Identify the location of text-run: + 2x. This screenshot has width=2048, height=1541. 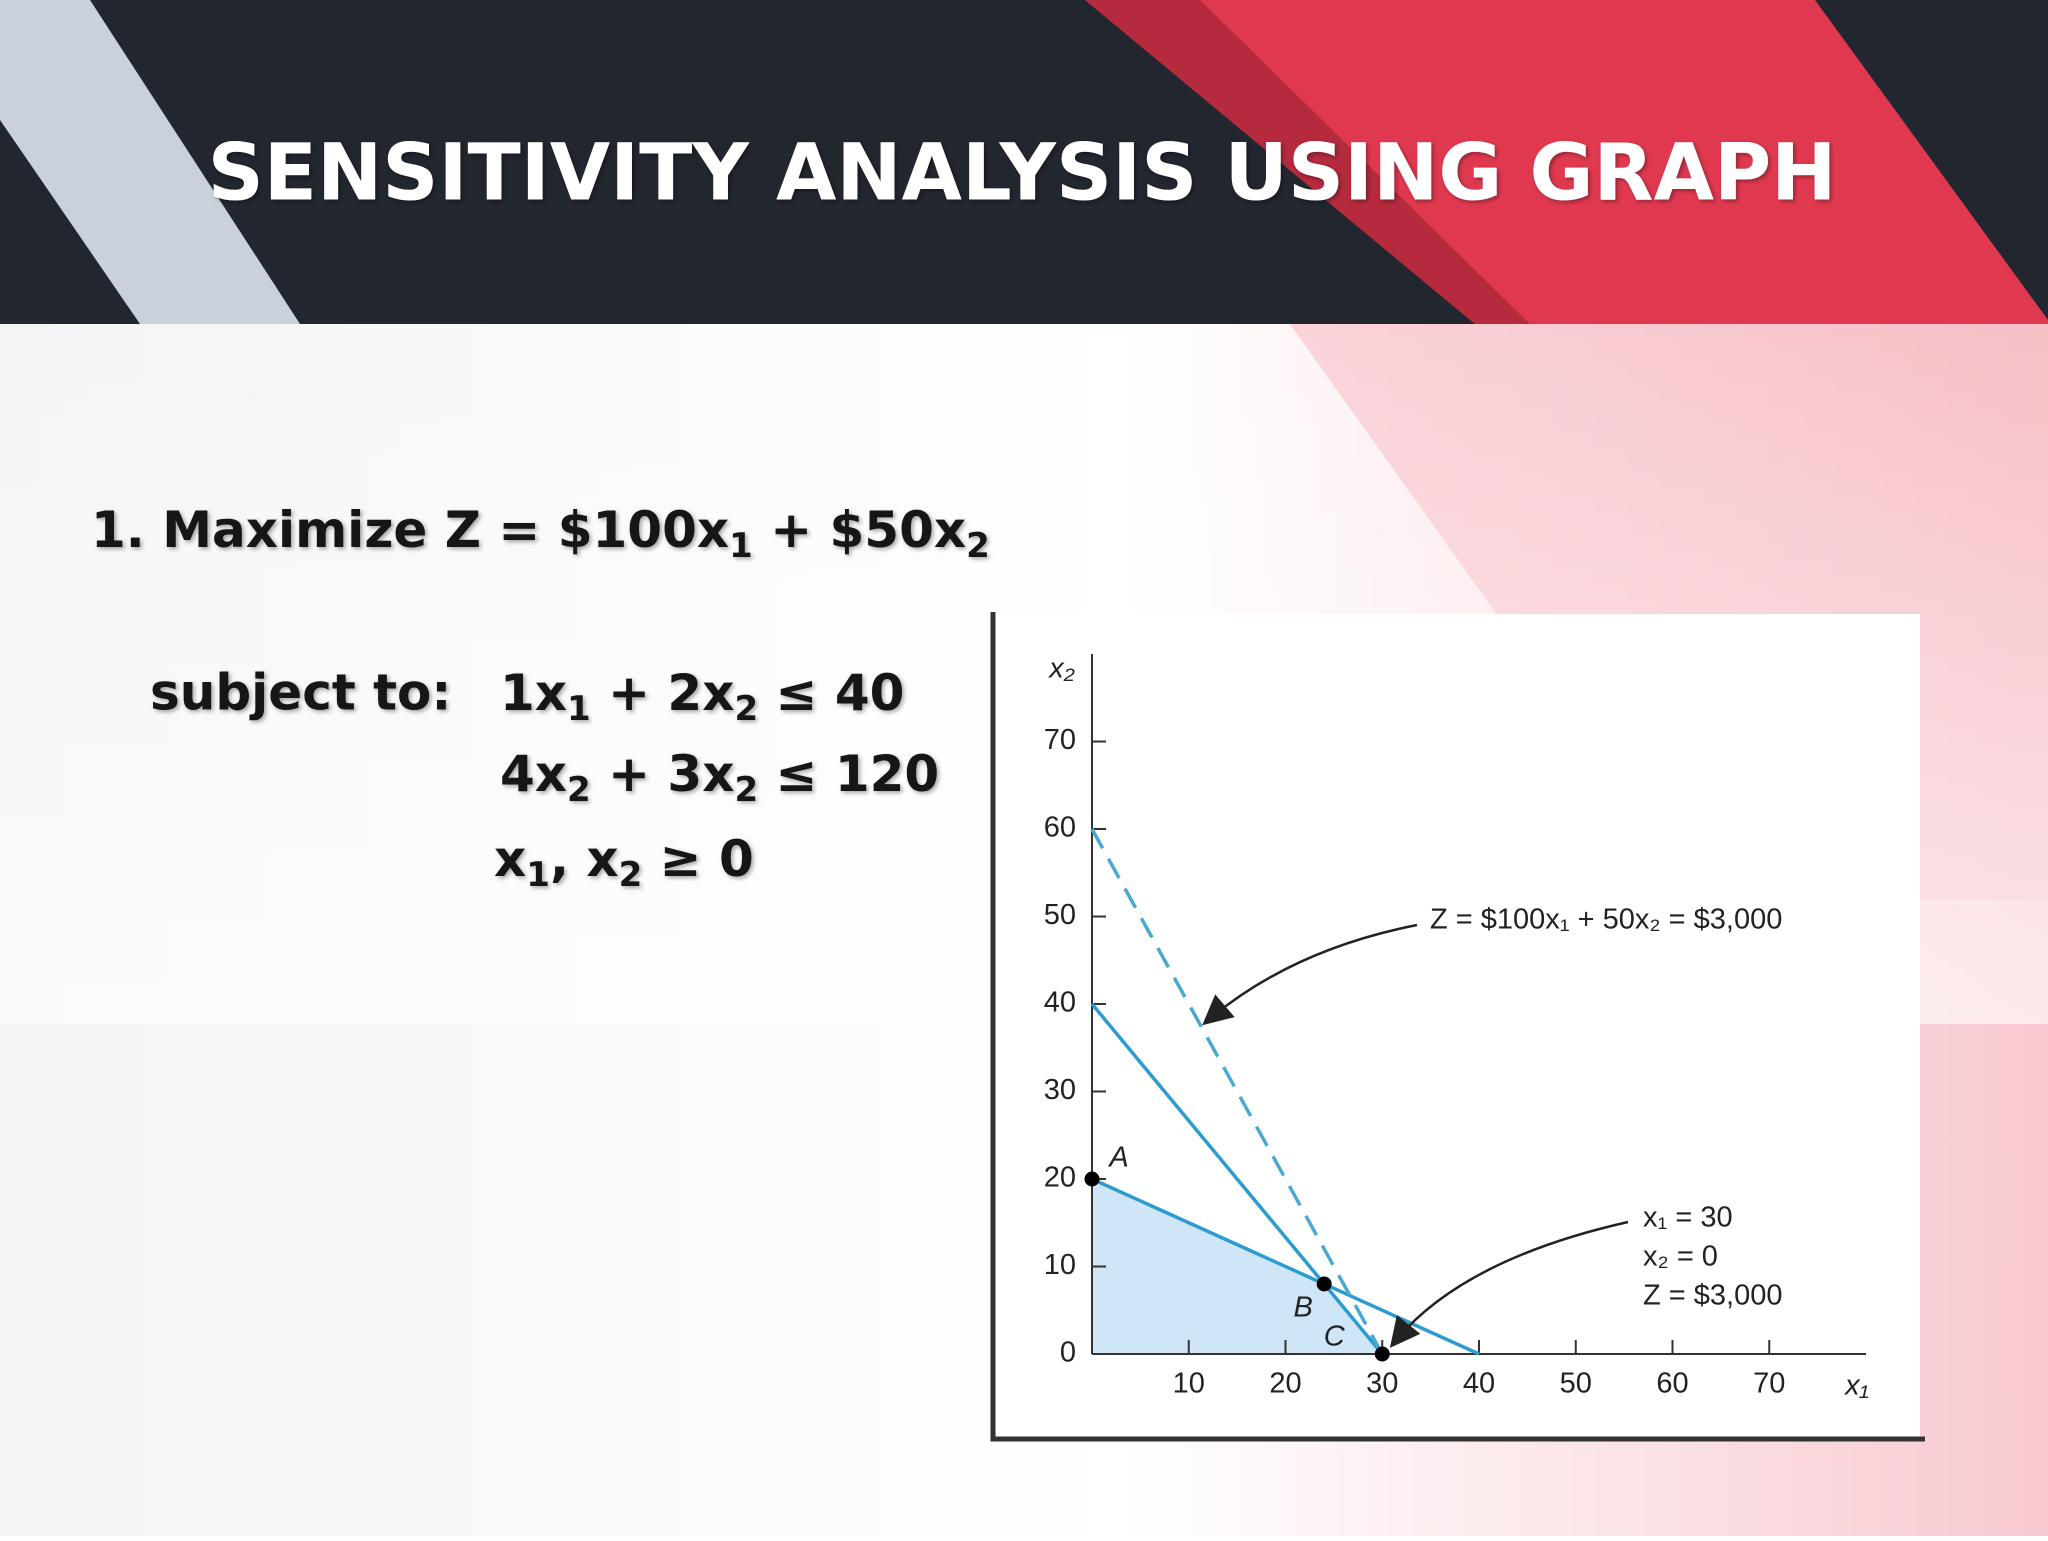
(663, 693).